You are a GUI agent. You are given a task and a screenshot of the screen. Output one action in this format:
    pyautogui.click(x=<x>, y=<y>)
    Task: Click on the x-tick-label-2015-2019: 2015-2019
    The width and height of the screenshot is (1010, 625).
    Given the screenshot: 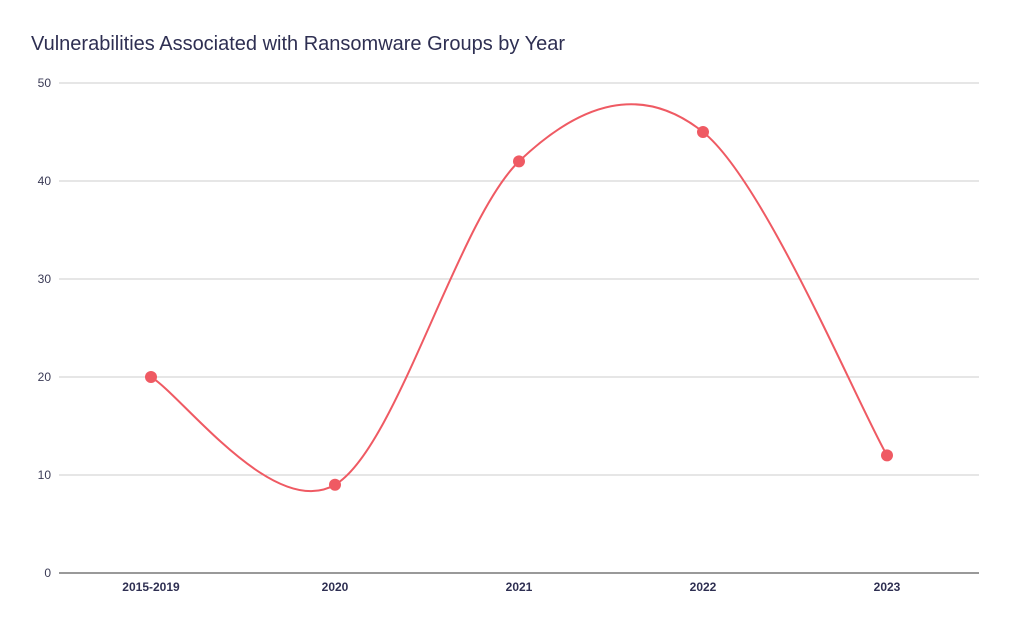 What is the action you would take?
    pyautogui.click(x=151, y=587)
    